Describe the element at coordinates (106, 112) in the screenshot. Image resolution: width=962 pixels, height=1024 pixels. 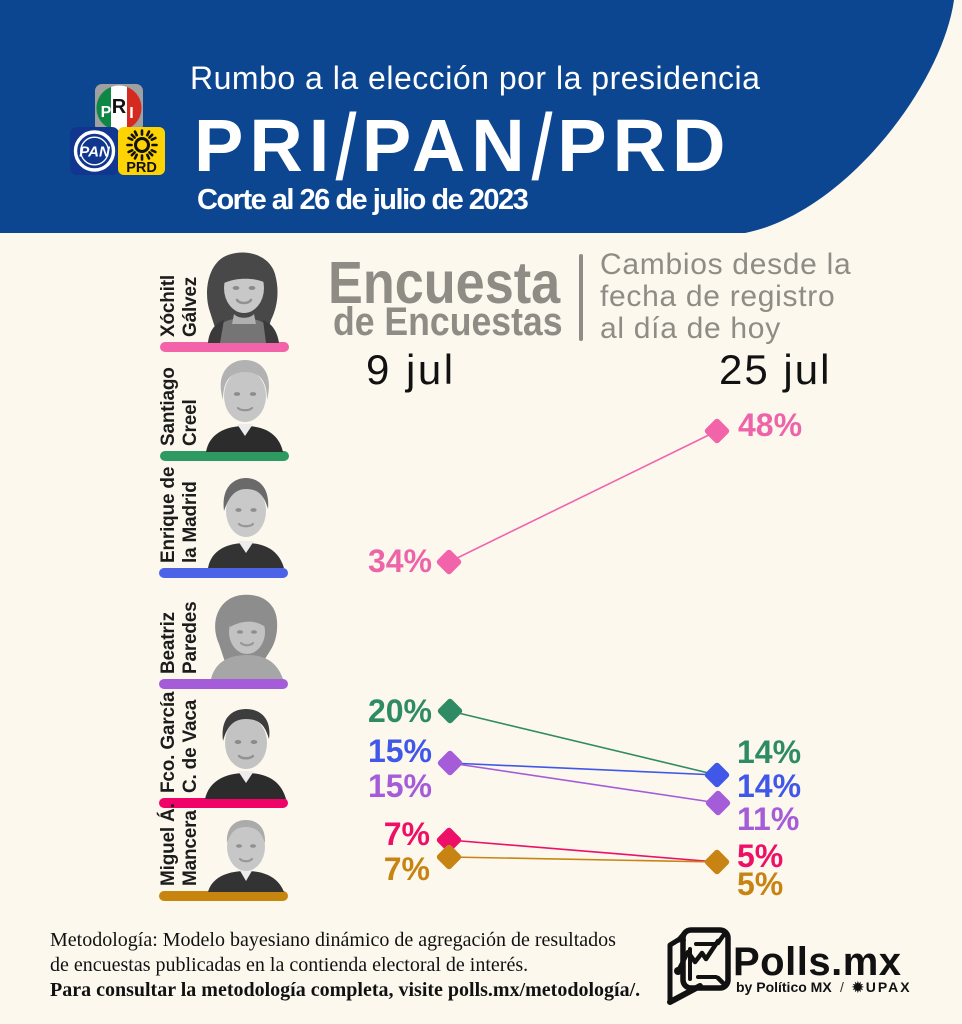
I see `svg-text: P` at that location.